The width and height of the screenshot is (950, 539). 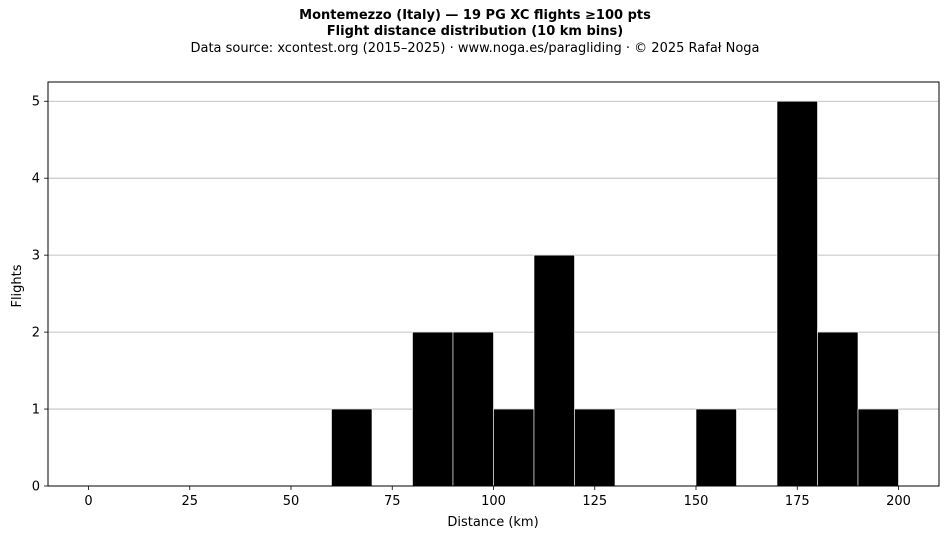 I want to click on x-tick-label: 50, so click(x=291, y=501).